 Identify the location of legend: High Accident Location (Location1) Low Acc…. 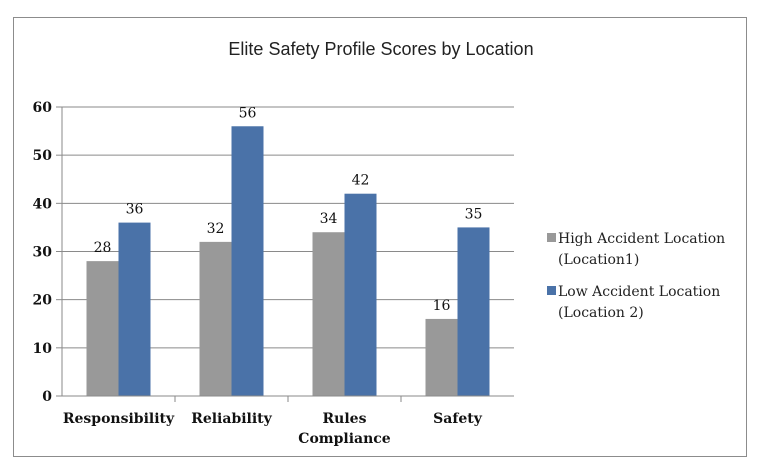
(636, 276).